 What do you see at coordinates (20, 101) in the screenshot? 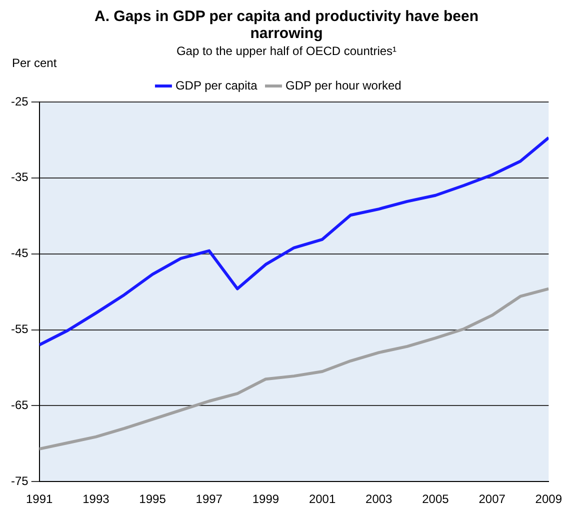
I see `y-tick-label: -25` at bounding box center [20, 101].